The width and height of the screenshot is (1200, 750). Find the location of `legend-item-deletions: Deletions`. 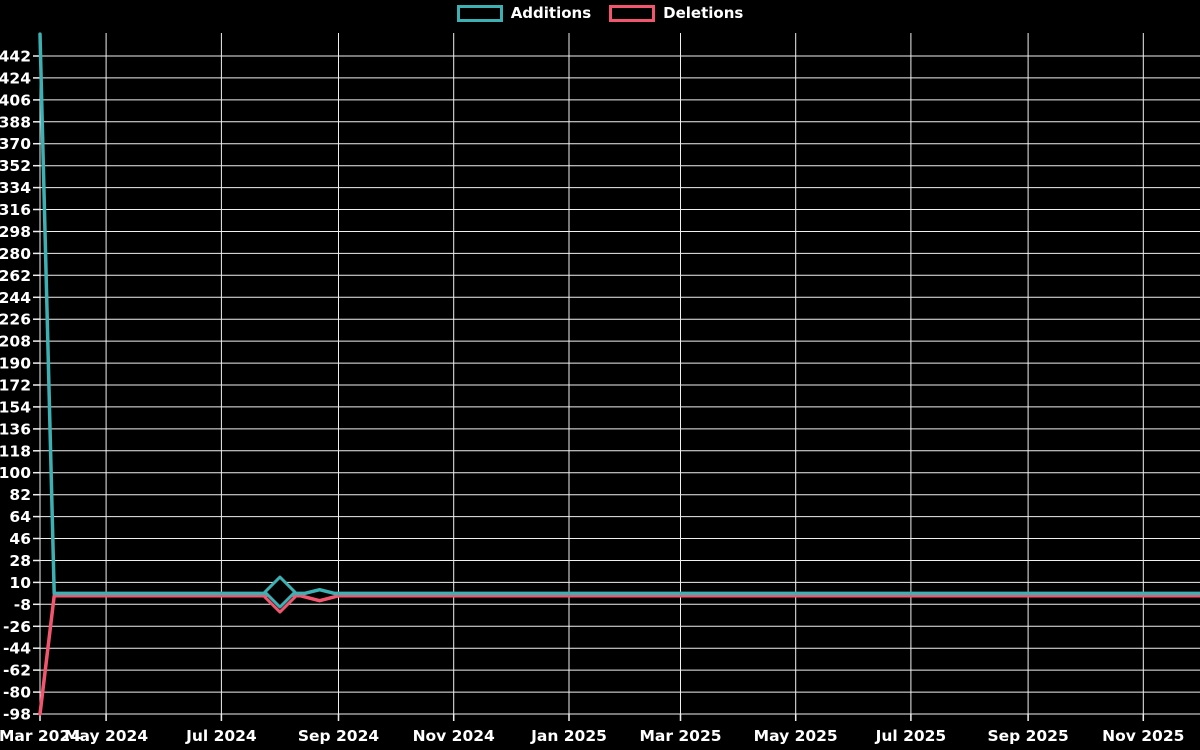

legend-item-deletions: Deletions is located at coordinates (676, 13).